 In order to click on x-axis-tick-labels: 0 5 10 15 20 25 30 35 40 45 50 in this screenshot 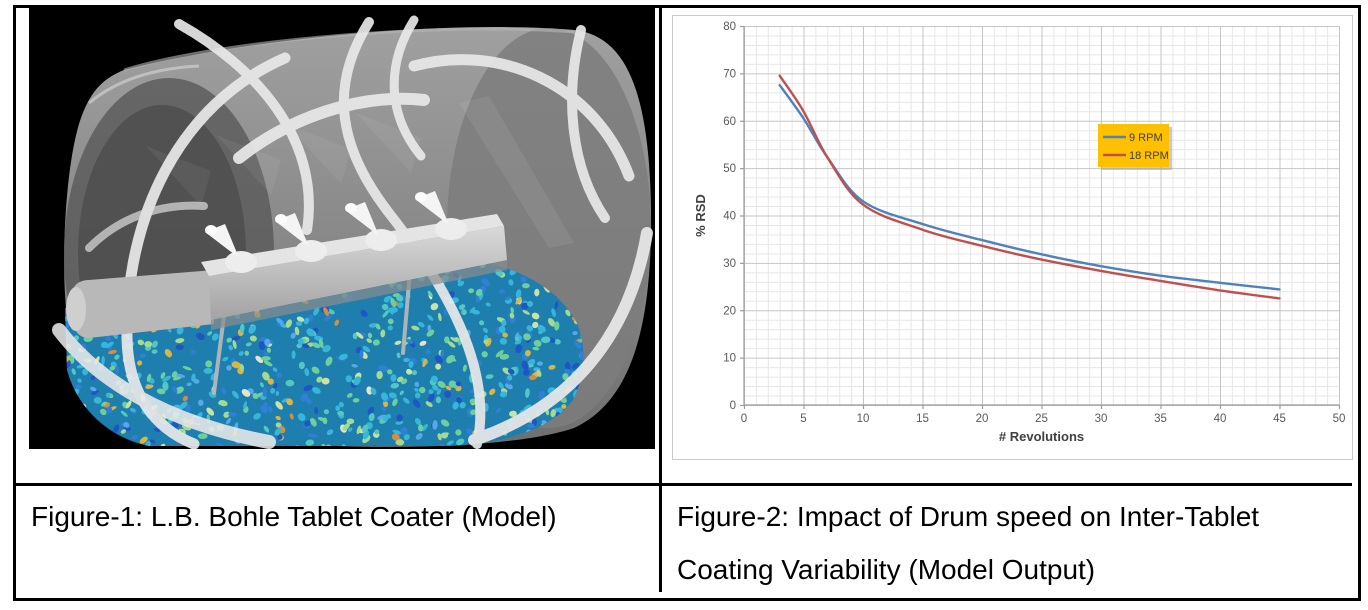, I will do `click(1043, 419)`.